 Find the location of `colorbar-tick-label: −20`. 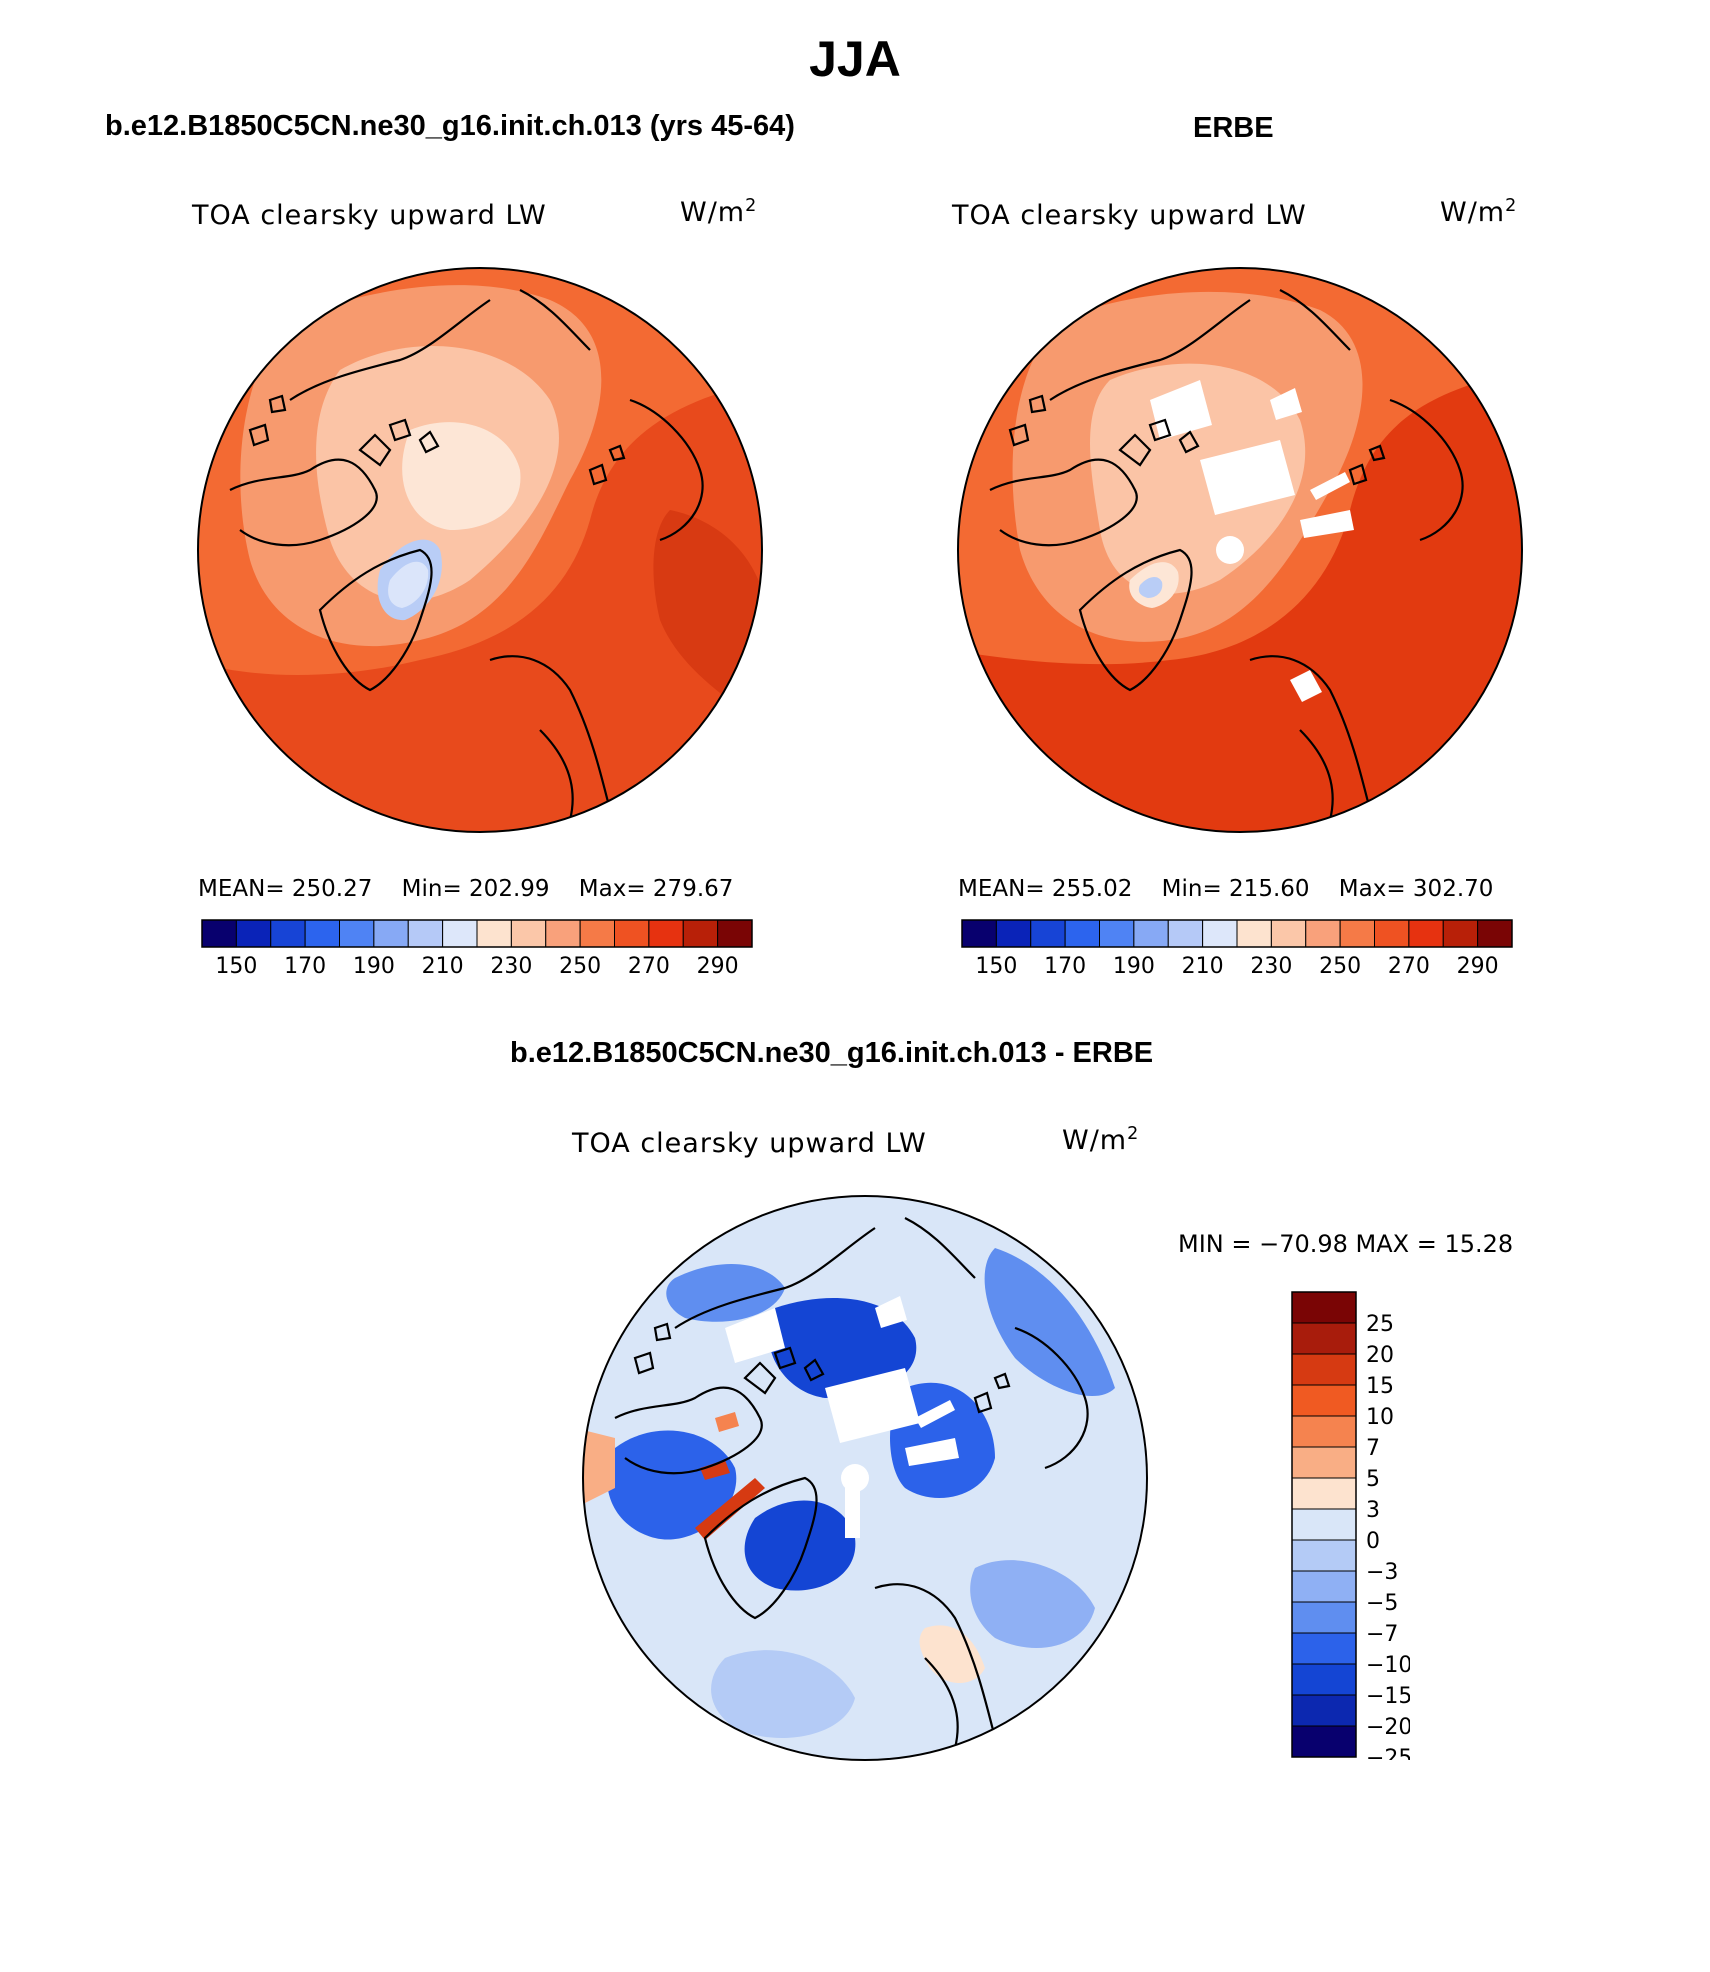

colorbar-tick-label: −20 is located at coordinates (1388, 1727).